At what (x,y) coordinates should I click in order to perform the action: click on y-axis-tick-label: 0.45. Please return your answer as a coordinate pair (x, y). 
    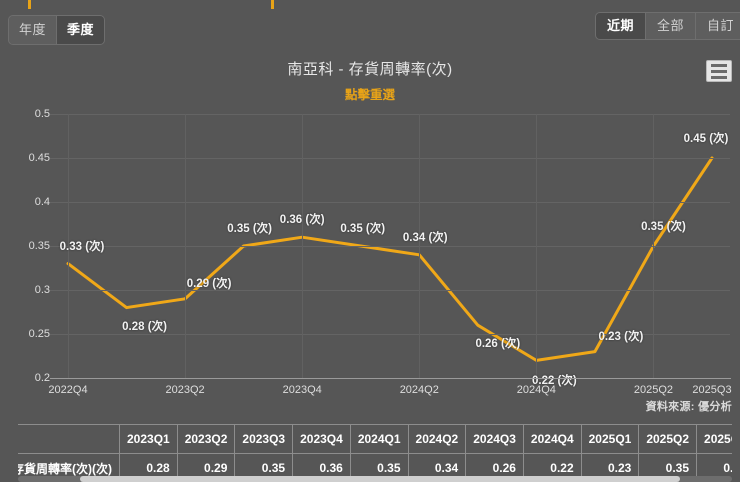
    Looking at the image, I should click on (39, 158).